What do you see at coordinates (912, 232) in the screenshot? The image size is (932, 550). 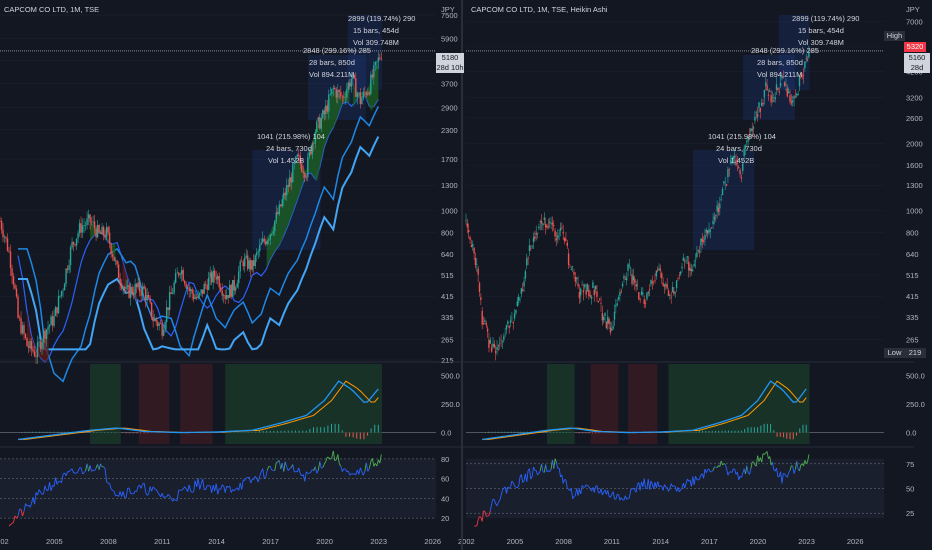 I see `price-tick-label: 800` at bounding box center [912, 232].